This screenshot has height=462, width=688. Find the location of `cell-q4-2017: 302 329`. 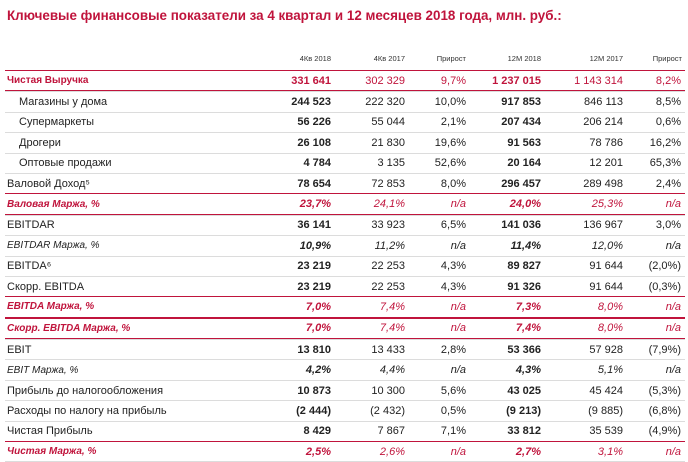

cell-q4-2017: 302 329 is located at coordinates (385, 80).